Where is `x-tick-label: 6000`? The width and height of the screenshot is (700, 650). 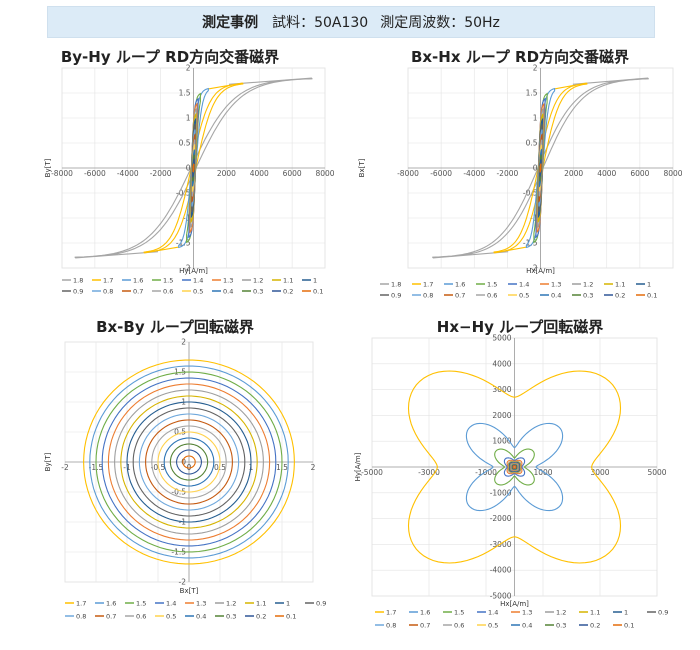
x-tick-label: 6000 is located at coordinates (292, 173).